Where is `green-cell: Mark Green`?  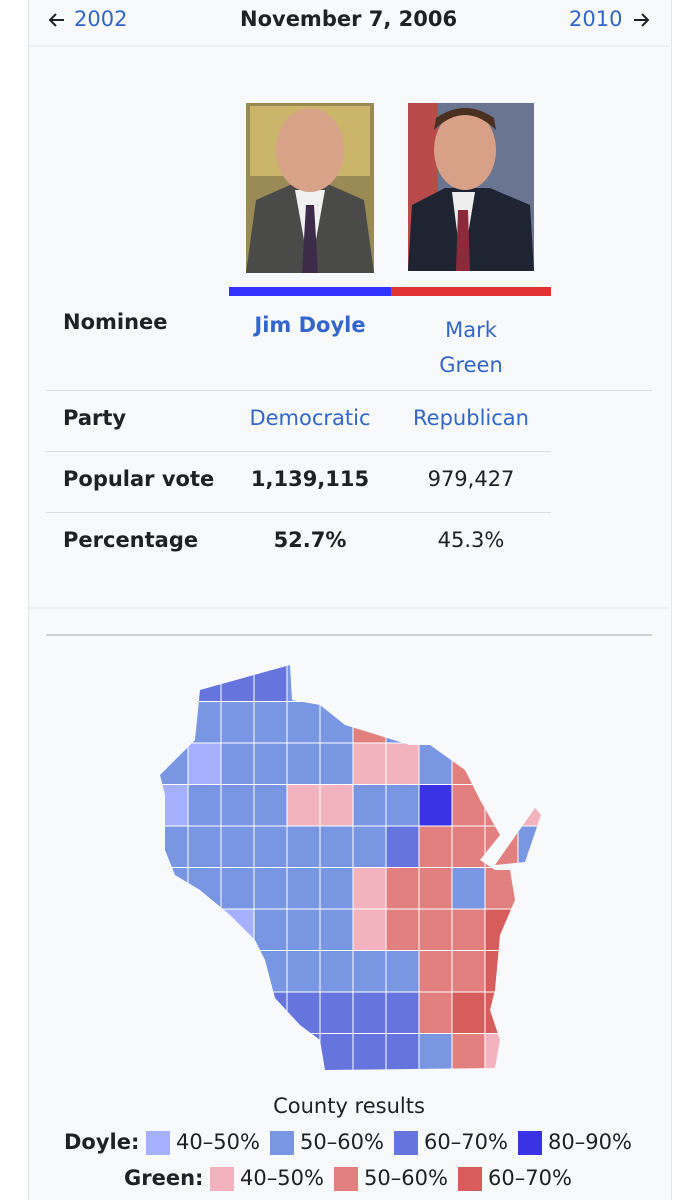 green-cell: Mark Green is located at coordinates (471, 347).